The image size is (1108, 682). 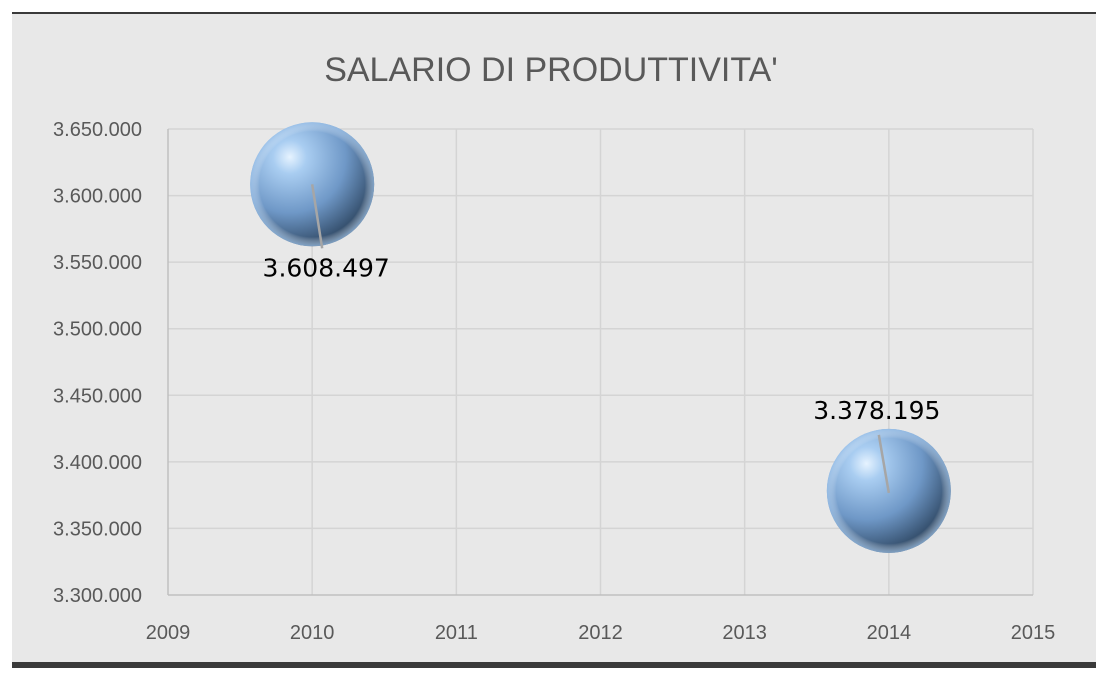 What do you see at coordinates (1033, 633) in the screenshot?
I see `x-tick-label: 2015` at bounding box center [1033, 633].